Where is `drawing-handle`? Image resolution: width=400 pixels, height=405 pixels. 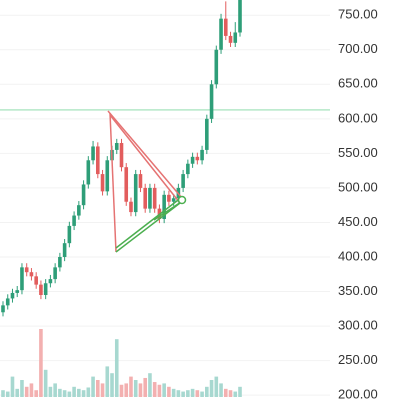
drawing-handle is located at coordinates (182, 200).